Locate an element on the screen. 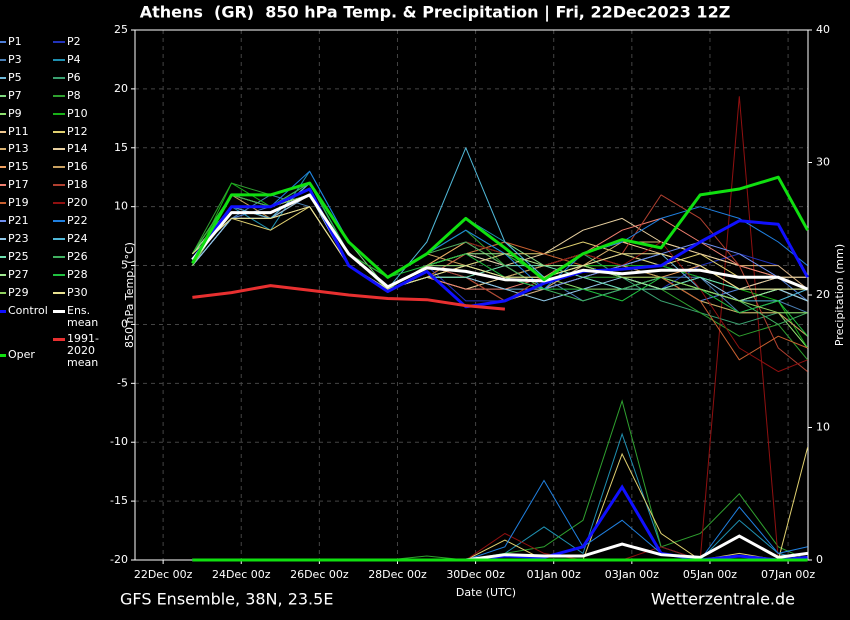  y-tick-label: 15 is located at coordinates (121, 147).